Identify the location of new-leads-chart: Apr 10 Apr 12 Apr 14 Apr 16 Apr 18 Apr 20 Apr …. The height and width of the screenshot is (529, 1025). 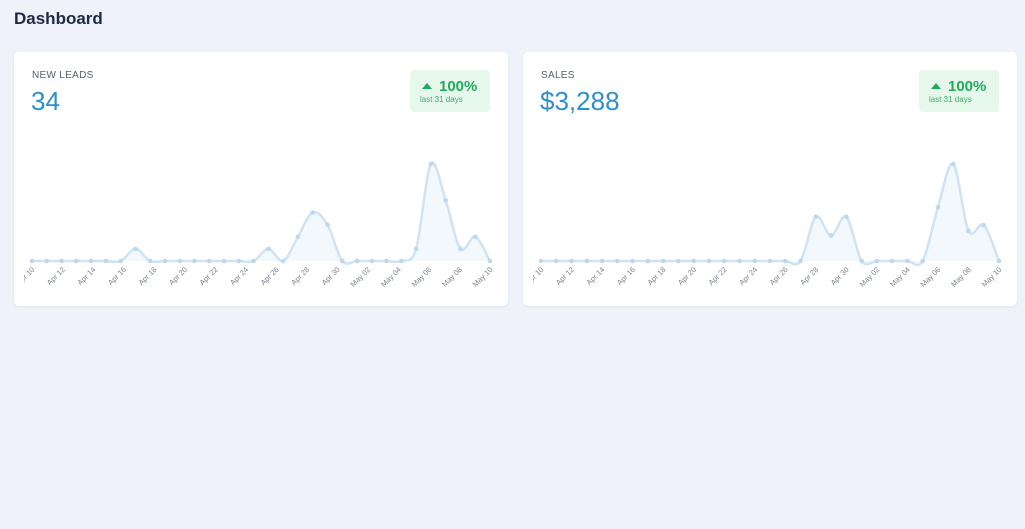
(259, 225).